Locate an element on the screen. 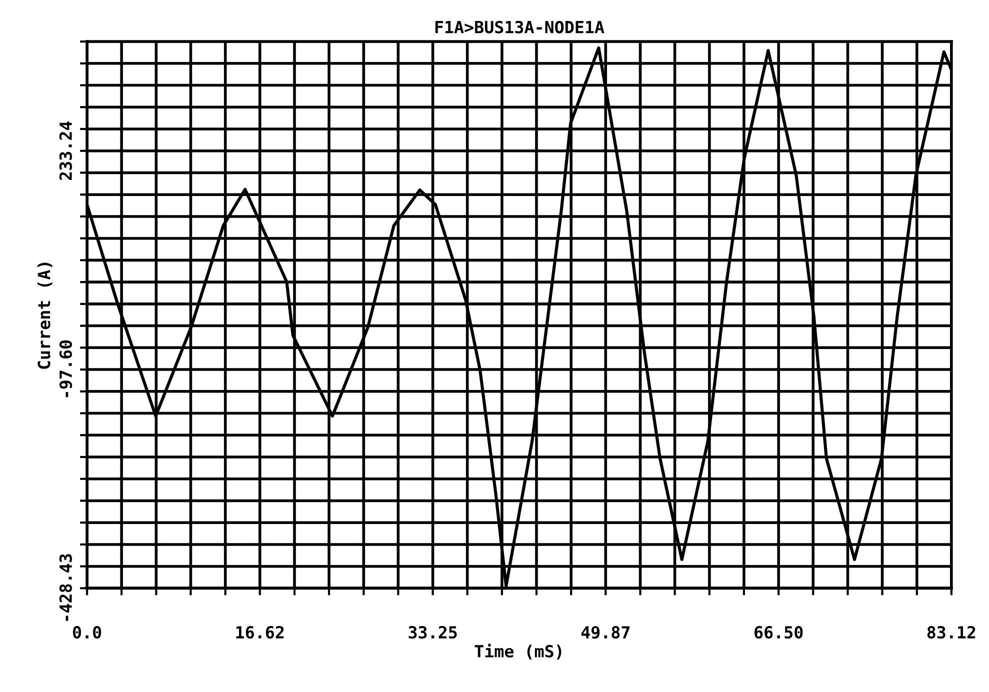  x-tick-label: 16.62 is located at coordinates (260, 632).